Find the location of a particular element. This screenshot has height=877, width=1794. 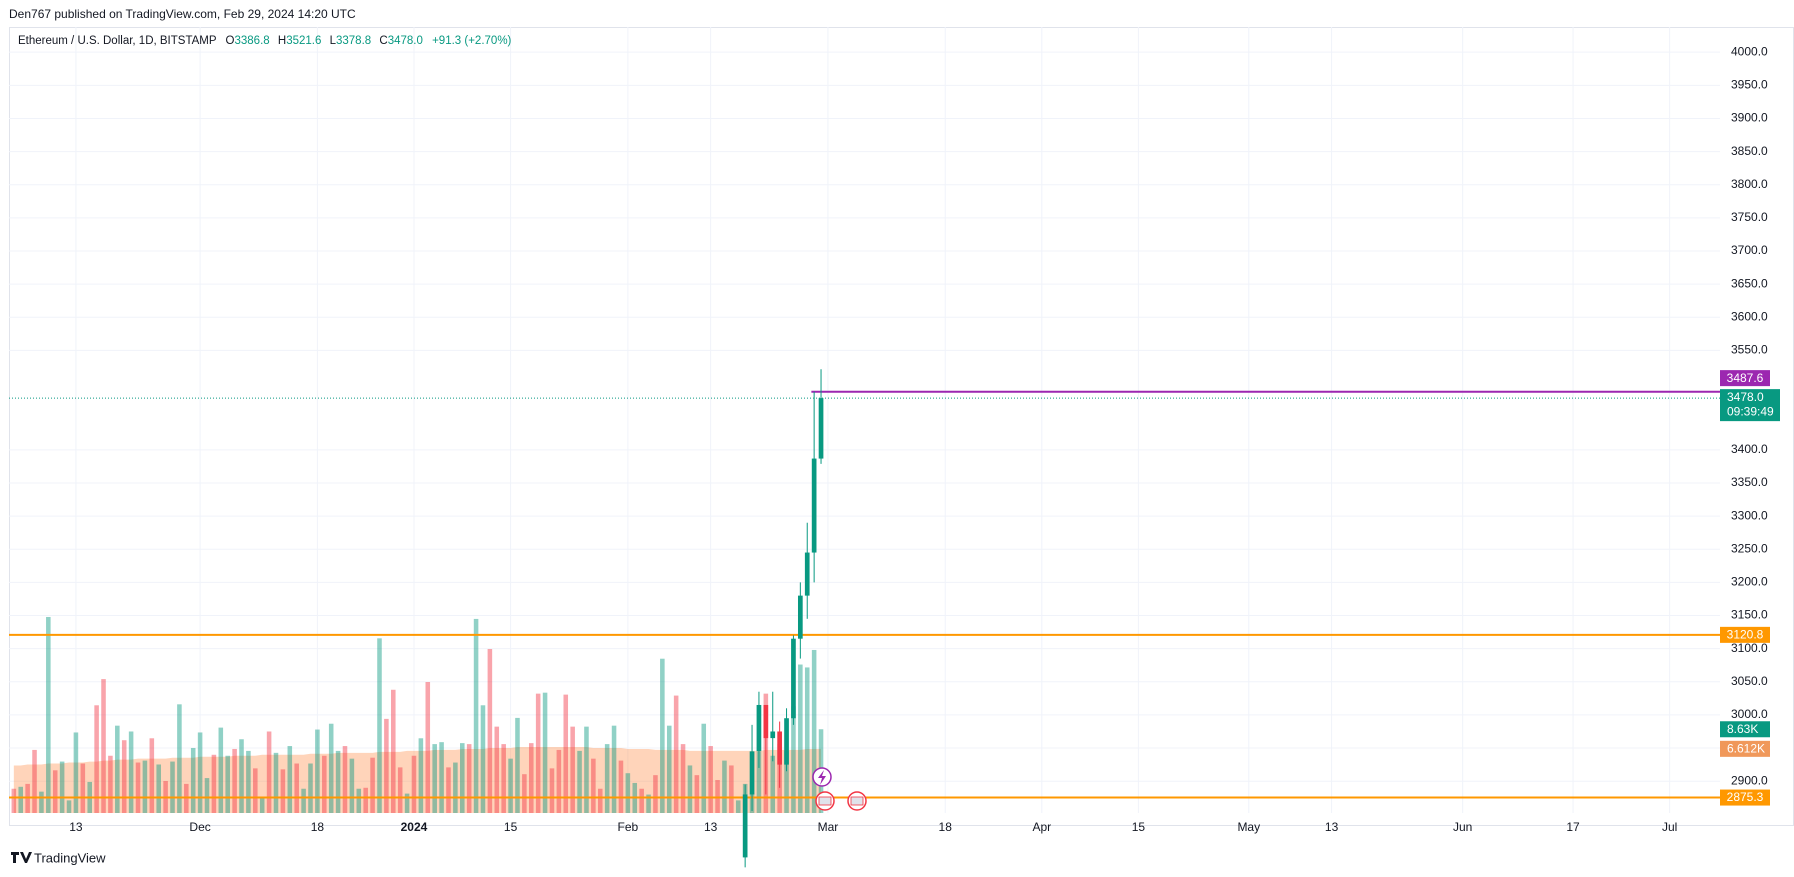

x-tick-label: 18 is located at coordinates (946, 827).